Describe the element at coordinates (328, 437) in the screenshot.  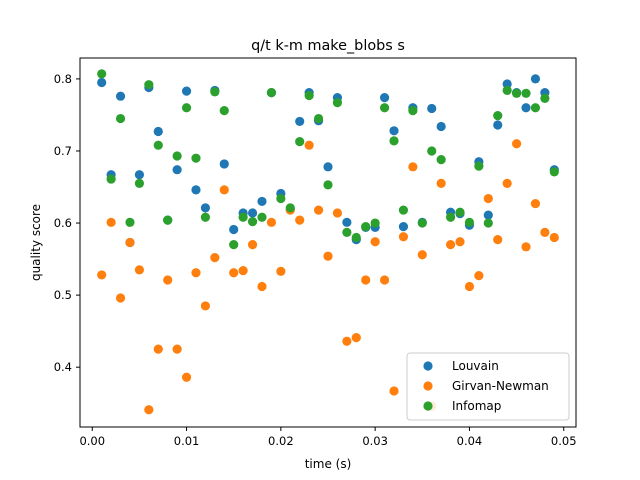
I see `x-axis: 0.00 0.01 0.02 0.03 0.04 0.05` at that location.